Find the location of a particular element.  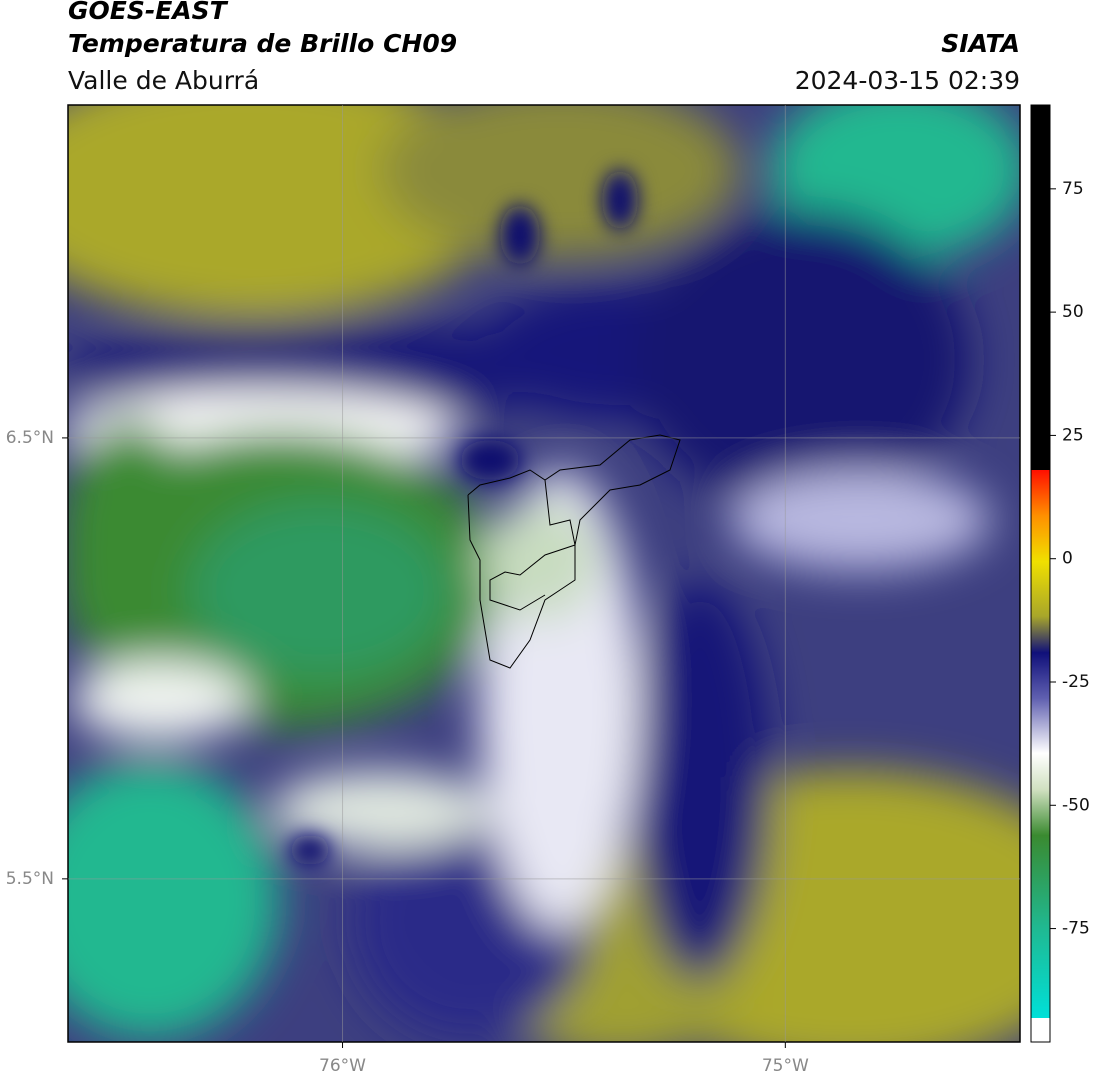

x-tick-label: 76°W is located at coordinates (342, 1066).